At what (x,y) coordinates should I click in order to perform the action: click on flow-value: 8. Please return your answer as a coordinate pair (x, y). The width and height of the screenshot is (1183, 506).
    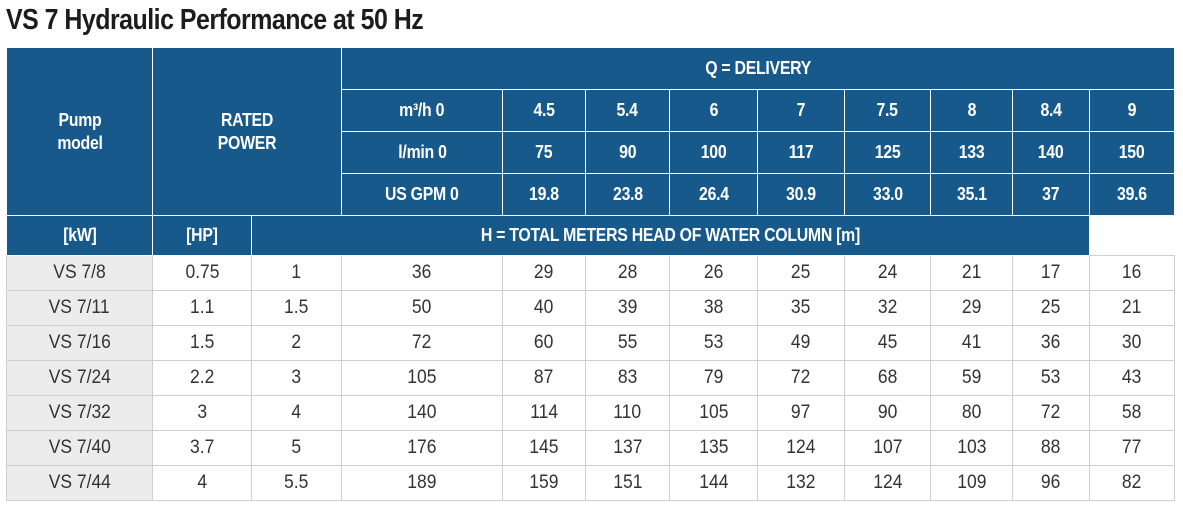
    Looking at the image, I should click on (971, 110).